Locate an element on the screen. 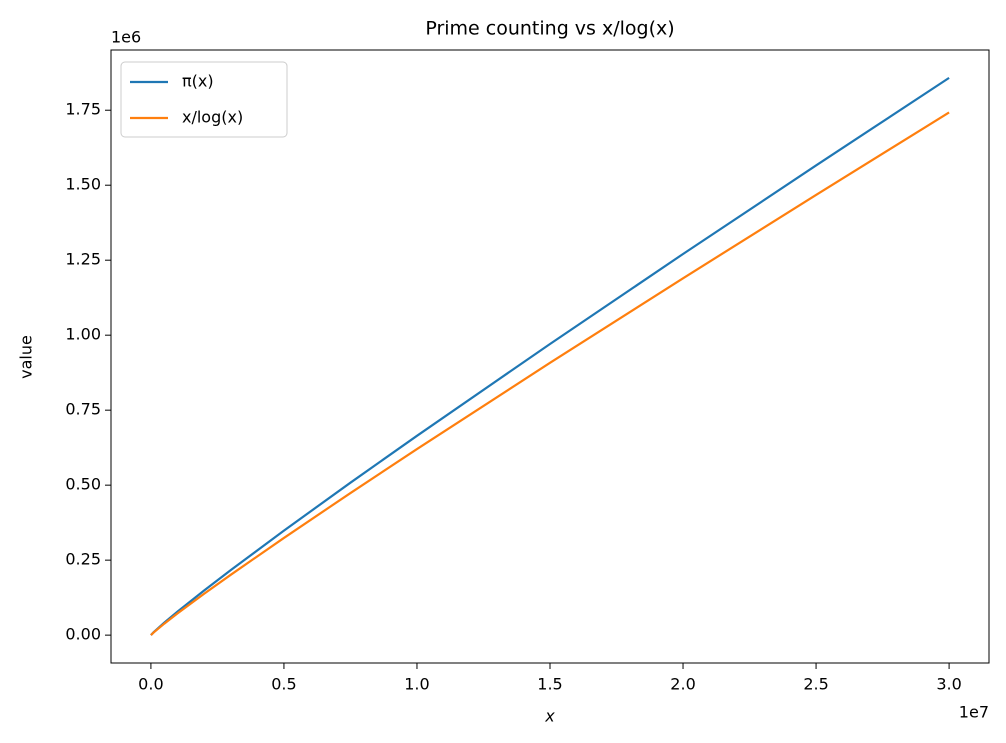 This screenshot has width=1006, height=743. y-tick-label: 1.25 is located at coordinates (83, 259).